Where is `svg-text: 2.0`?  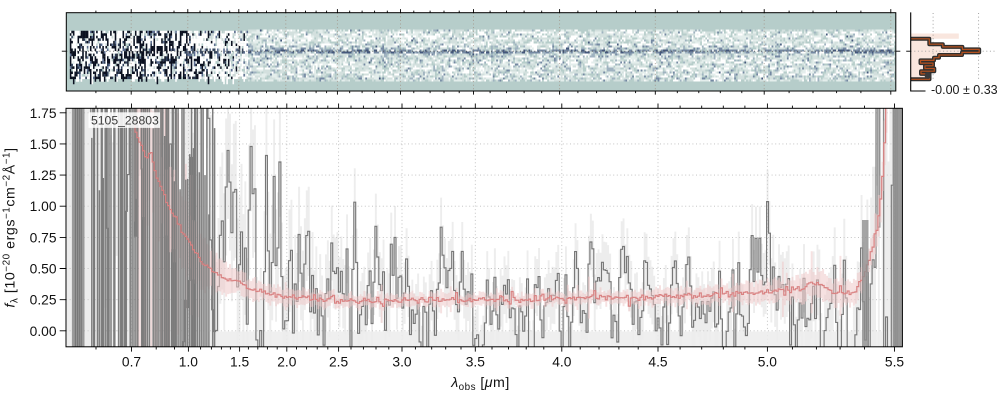
svg-text: 2.0 is located at coordinates (287, 361).